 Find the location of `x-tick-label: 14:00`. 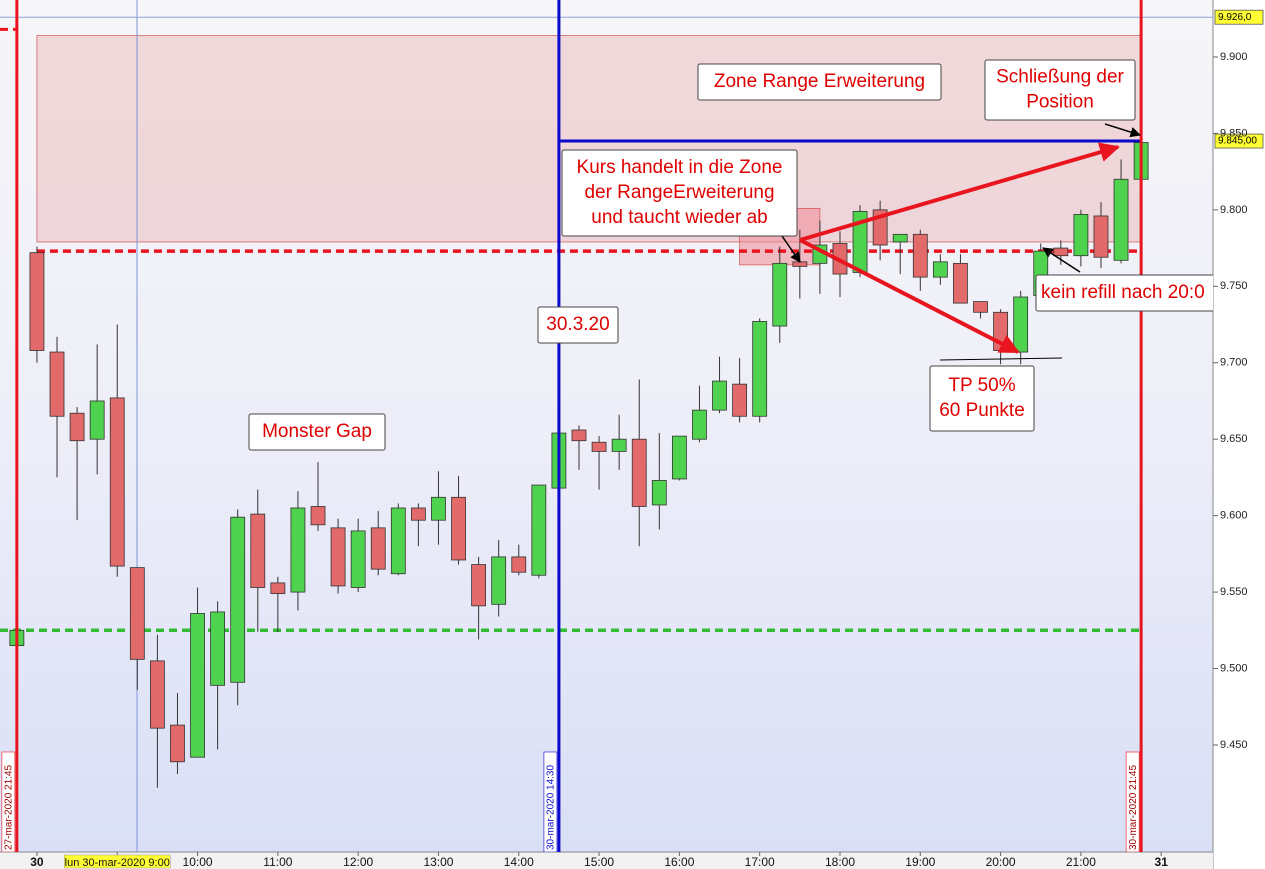

x-tick-label: 14:00 is located at coordinates (519, 862).